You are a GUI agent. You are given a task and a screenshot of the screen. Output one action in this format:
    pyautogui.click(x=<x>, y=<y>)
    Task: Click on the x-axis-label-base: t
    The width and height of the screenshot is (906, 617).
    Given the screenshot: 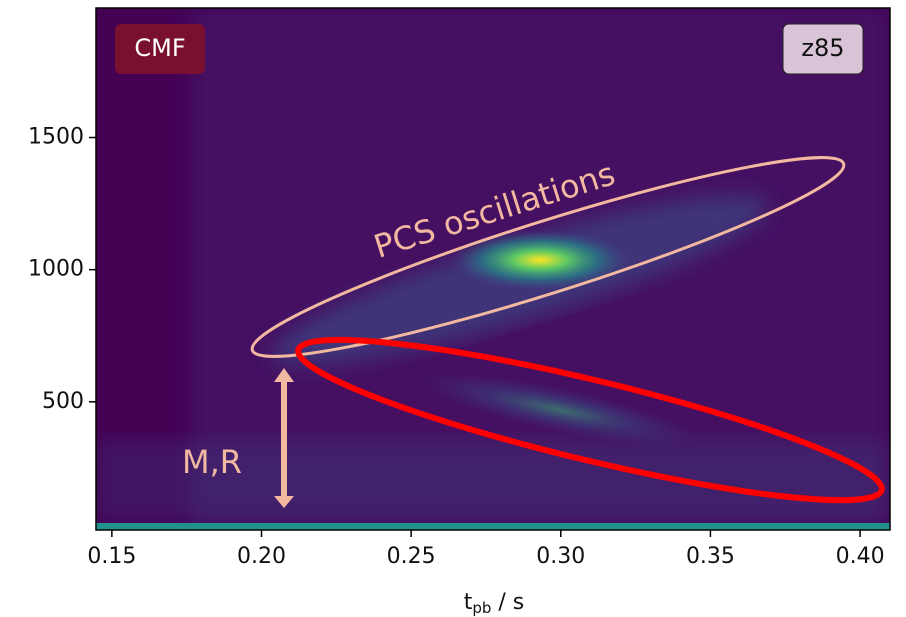 What is the action you would take?
    pyautogui.click(x=468, y=602)
    